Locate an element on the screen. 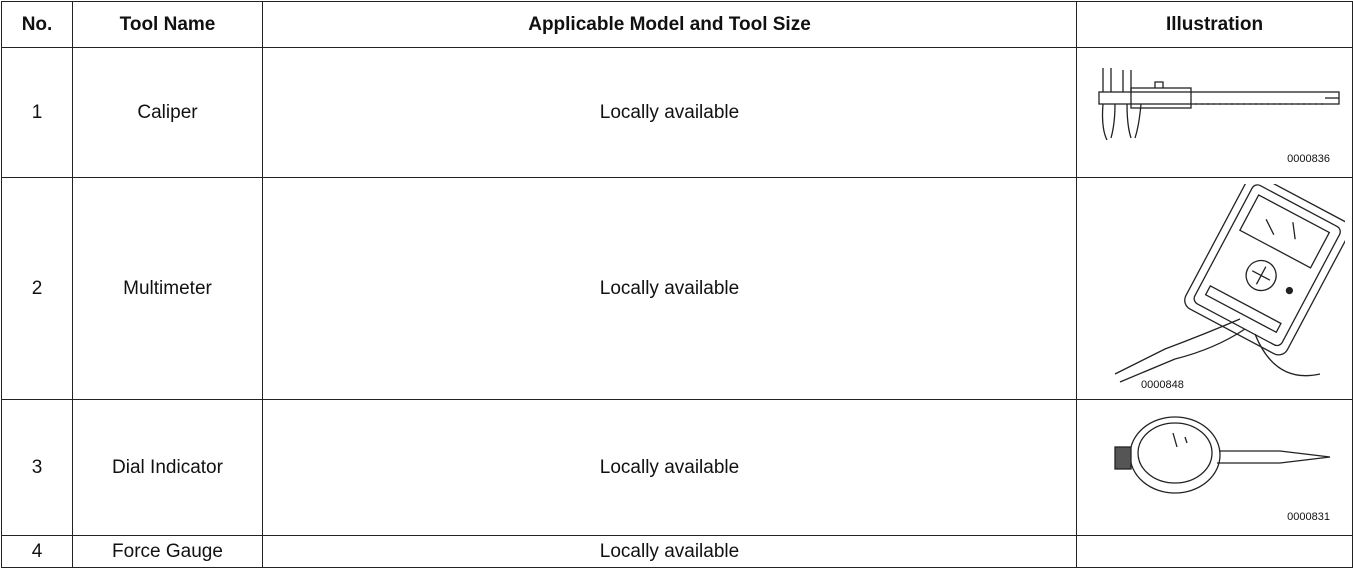 Image resolution: width=1353 pixels, height=569 pixels. tool-name: Caliper is located at coordinates (167, 112).